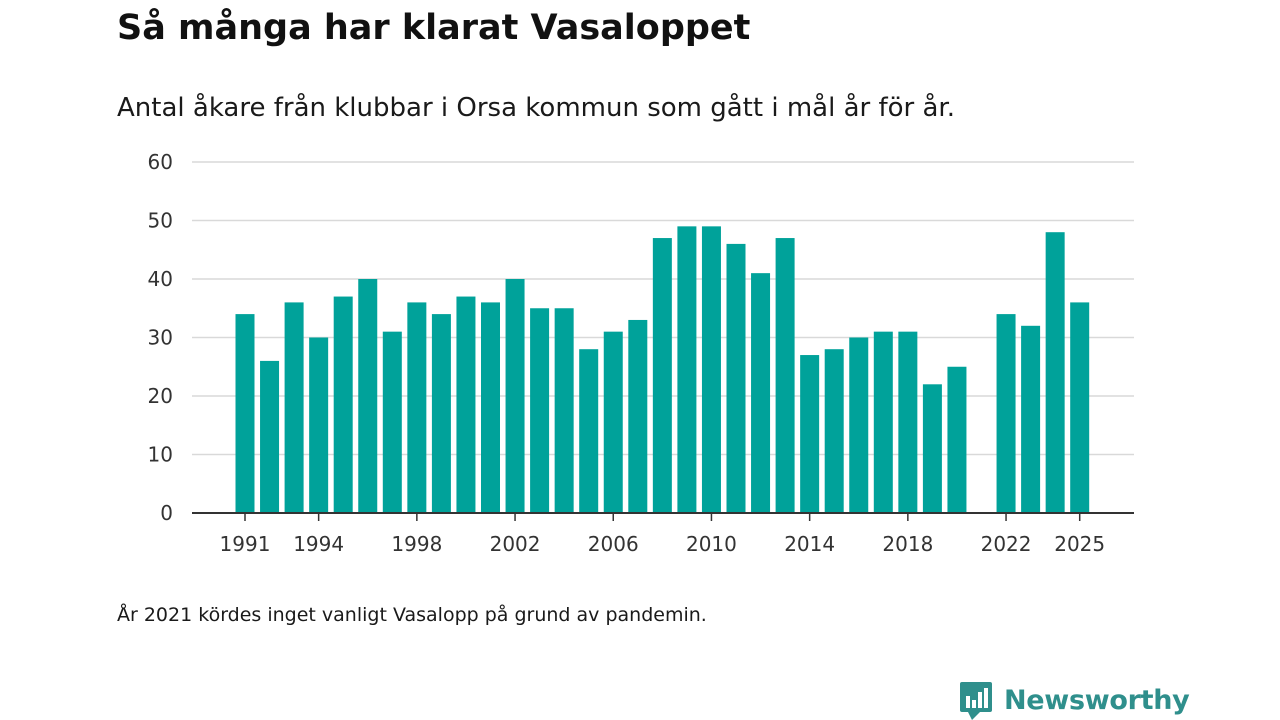 Image resolution: width=1280 pixels, height=720 pixels. I want to click on y-tick-label: 0, so click(166, 513).